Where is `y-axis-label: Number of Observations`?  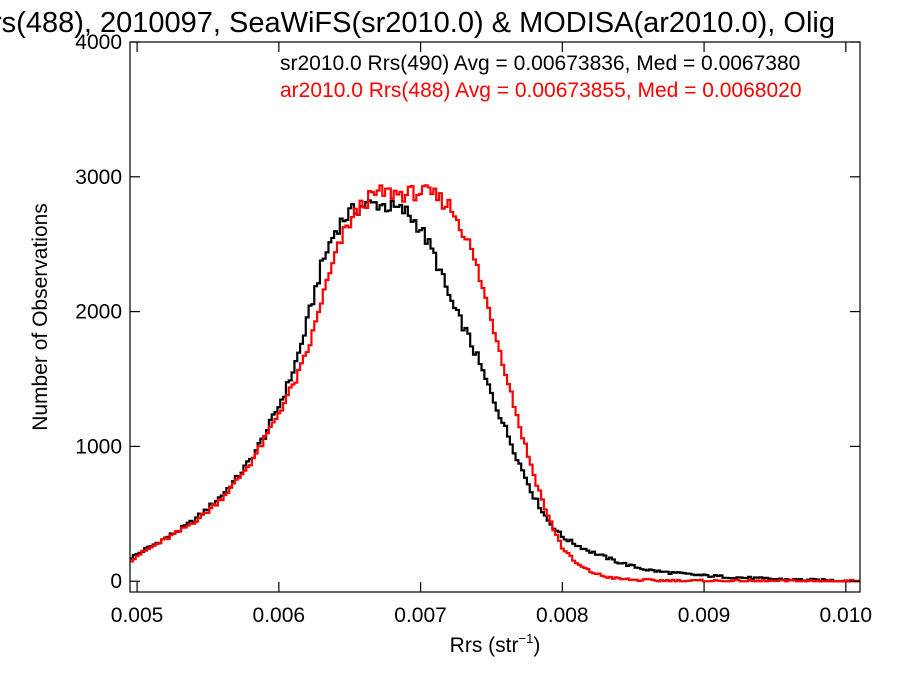 y-axis-label: Number of Observations is located at coordinates (40, 317).